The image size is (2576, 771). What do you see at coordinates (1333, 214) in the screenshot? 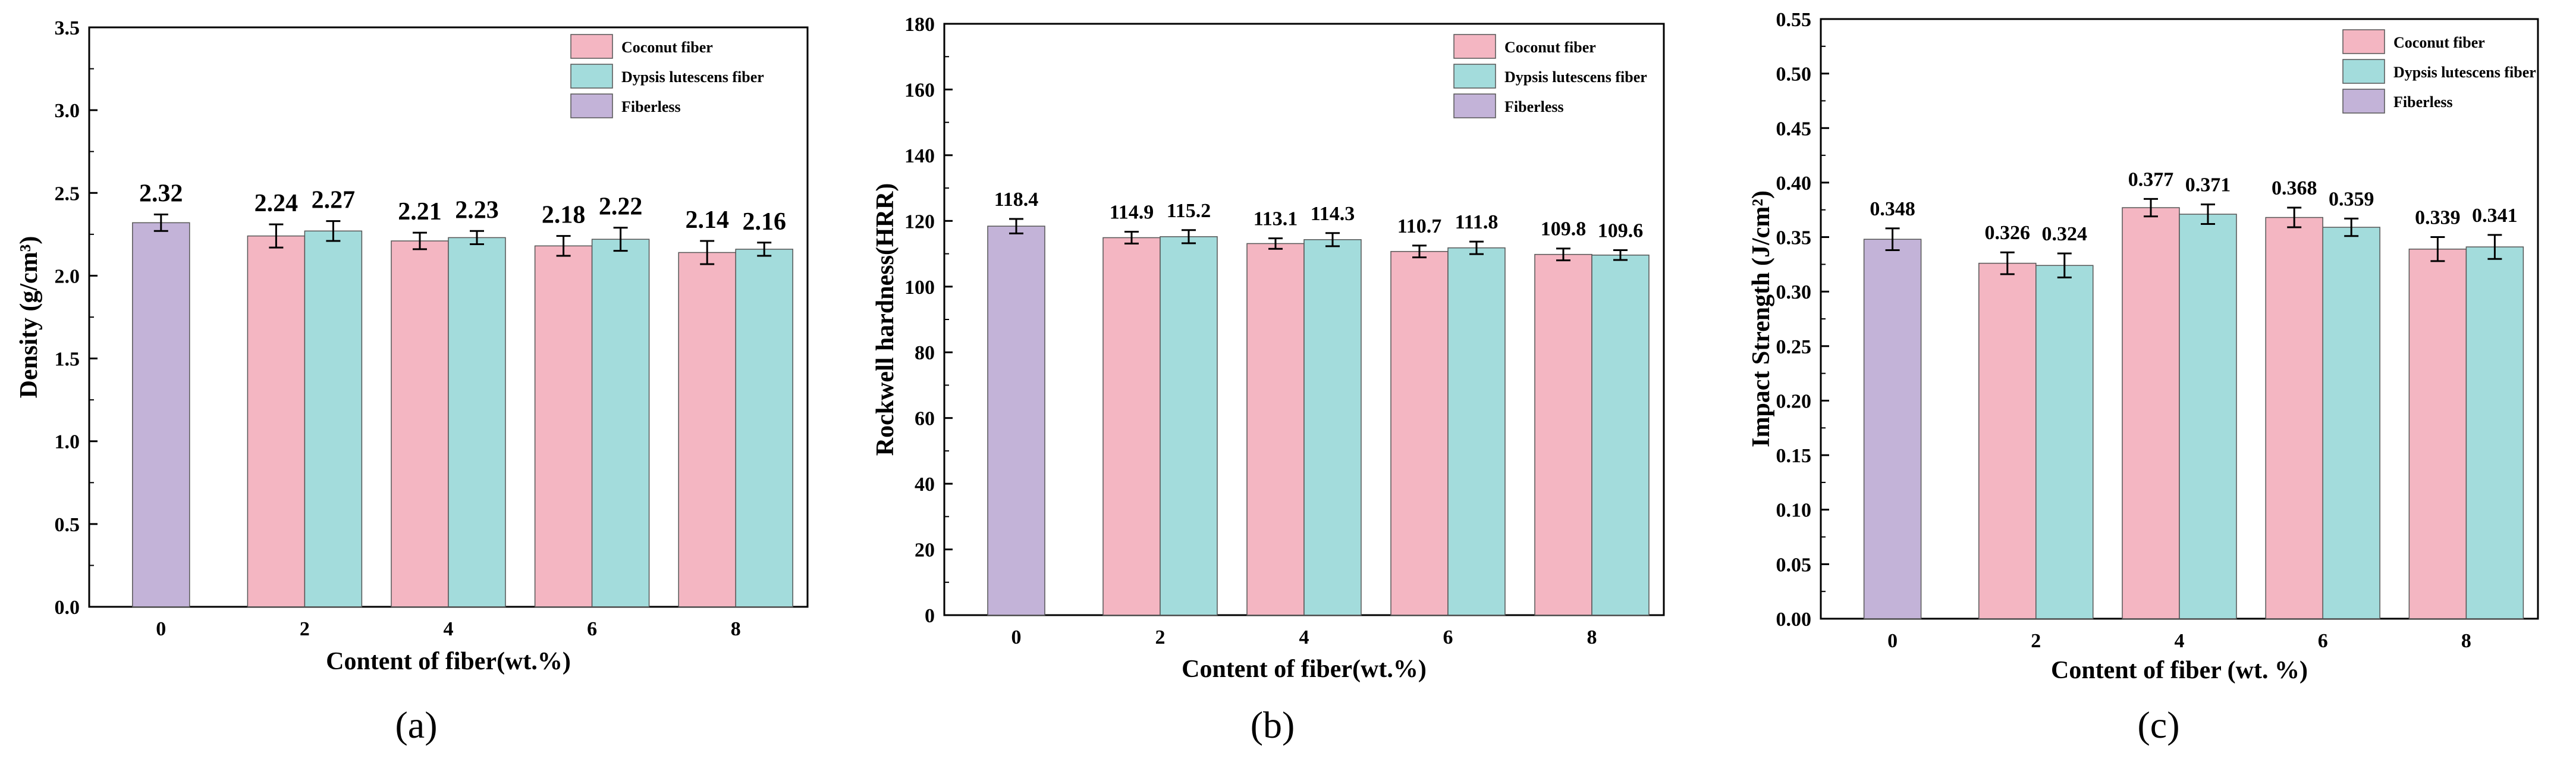
I see `data-label: 114.3` at bounding box center [1333, 214].